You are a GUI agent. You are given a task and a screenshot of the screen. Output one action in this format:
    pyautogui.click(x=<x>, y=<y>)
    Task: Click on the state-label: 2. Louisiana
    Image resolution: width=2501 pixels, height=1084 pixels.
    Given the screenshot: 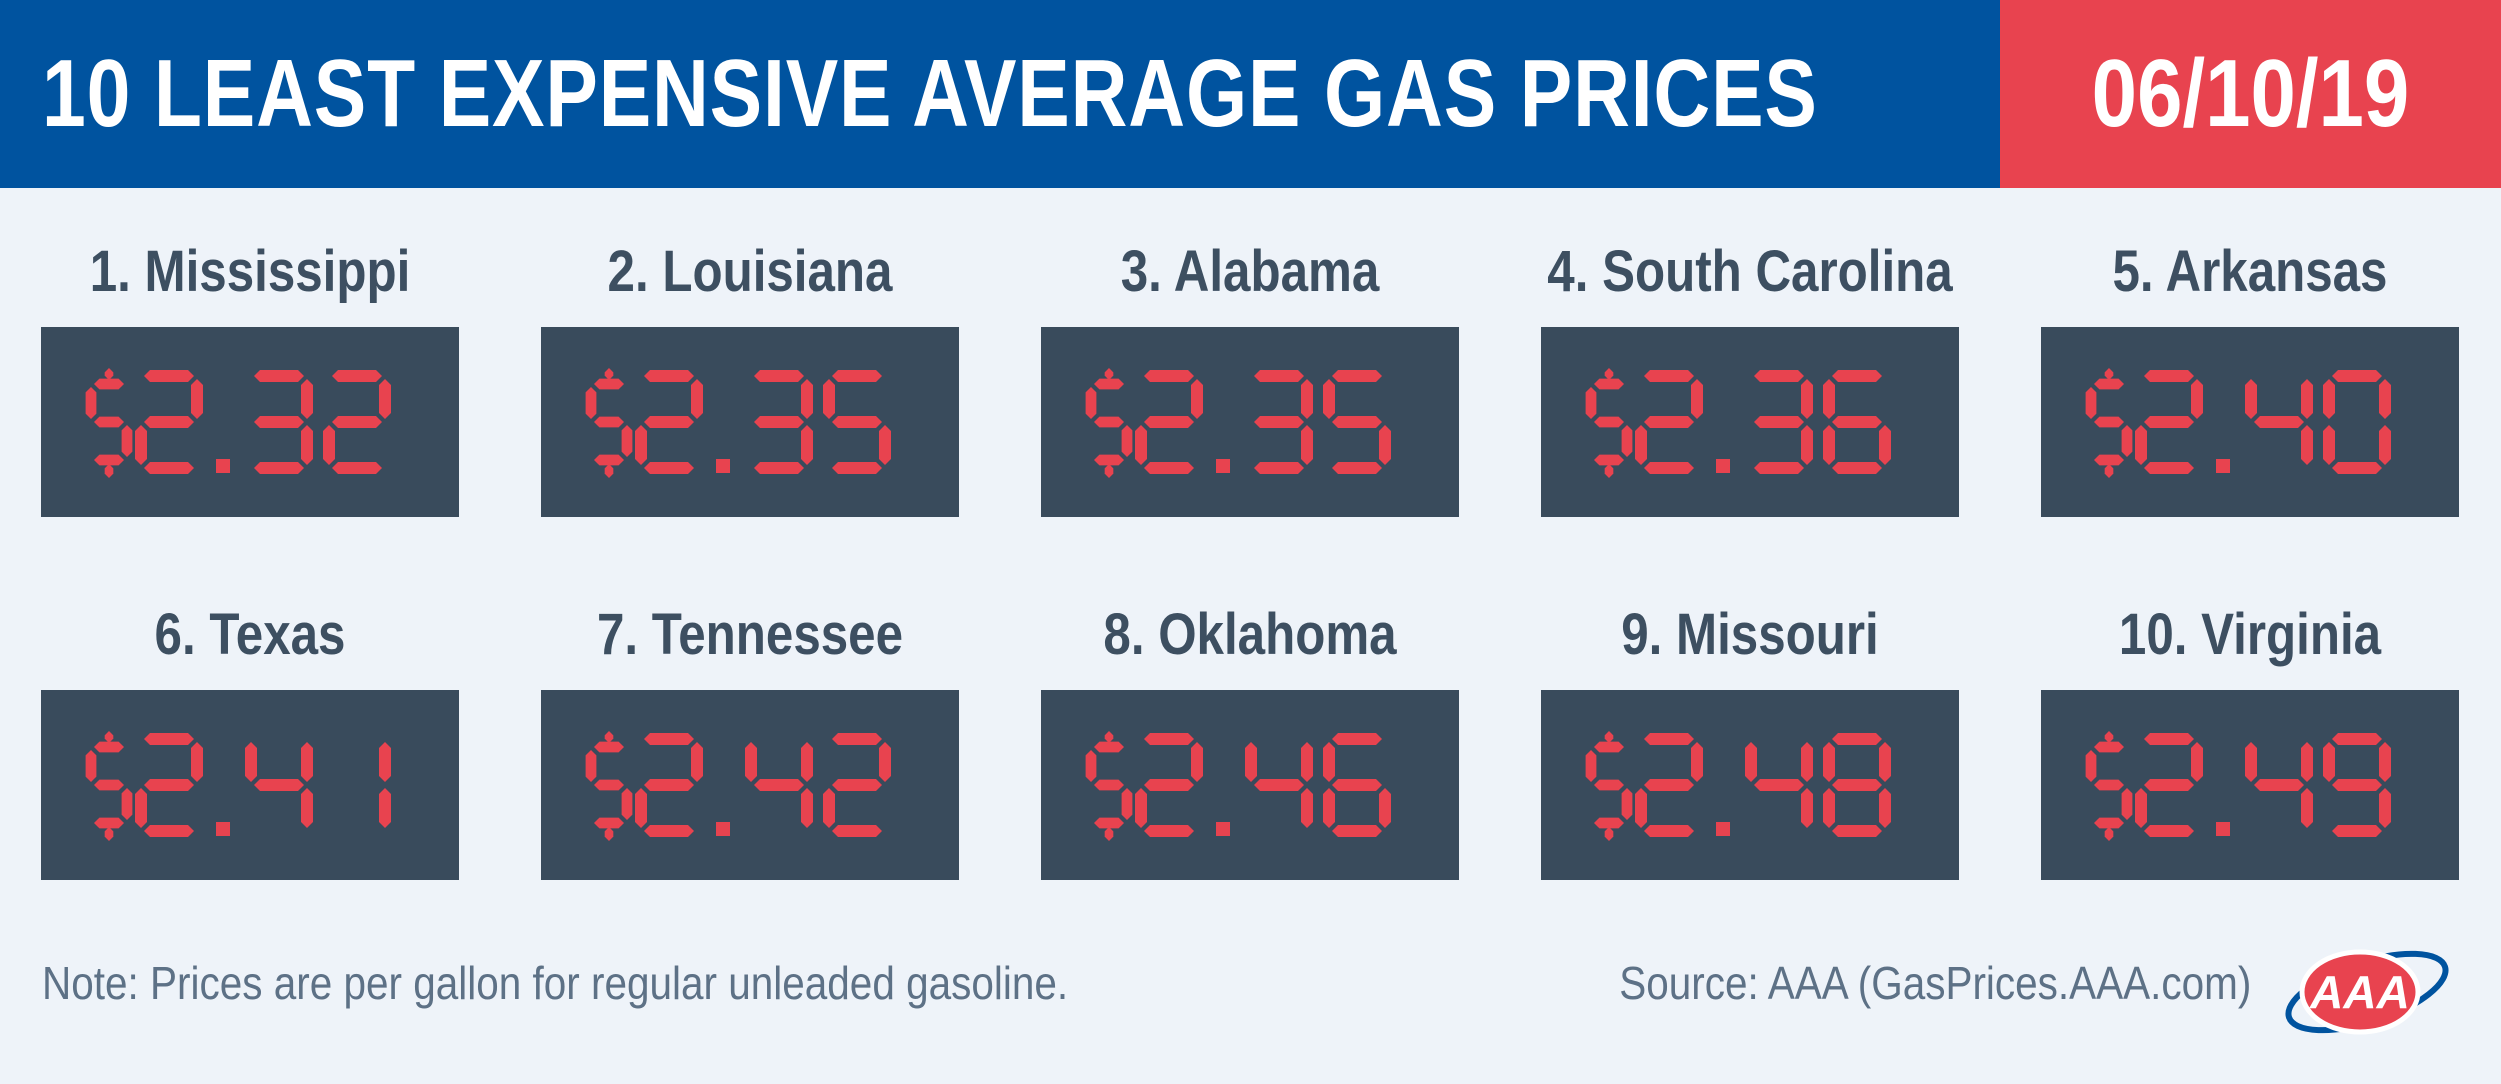 What is the action you would take?
    pyautogui.click(x=750, y=271)
    